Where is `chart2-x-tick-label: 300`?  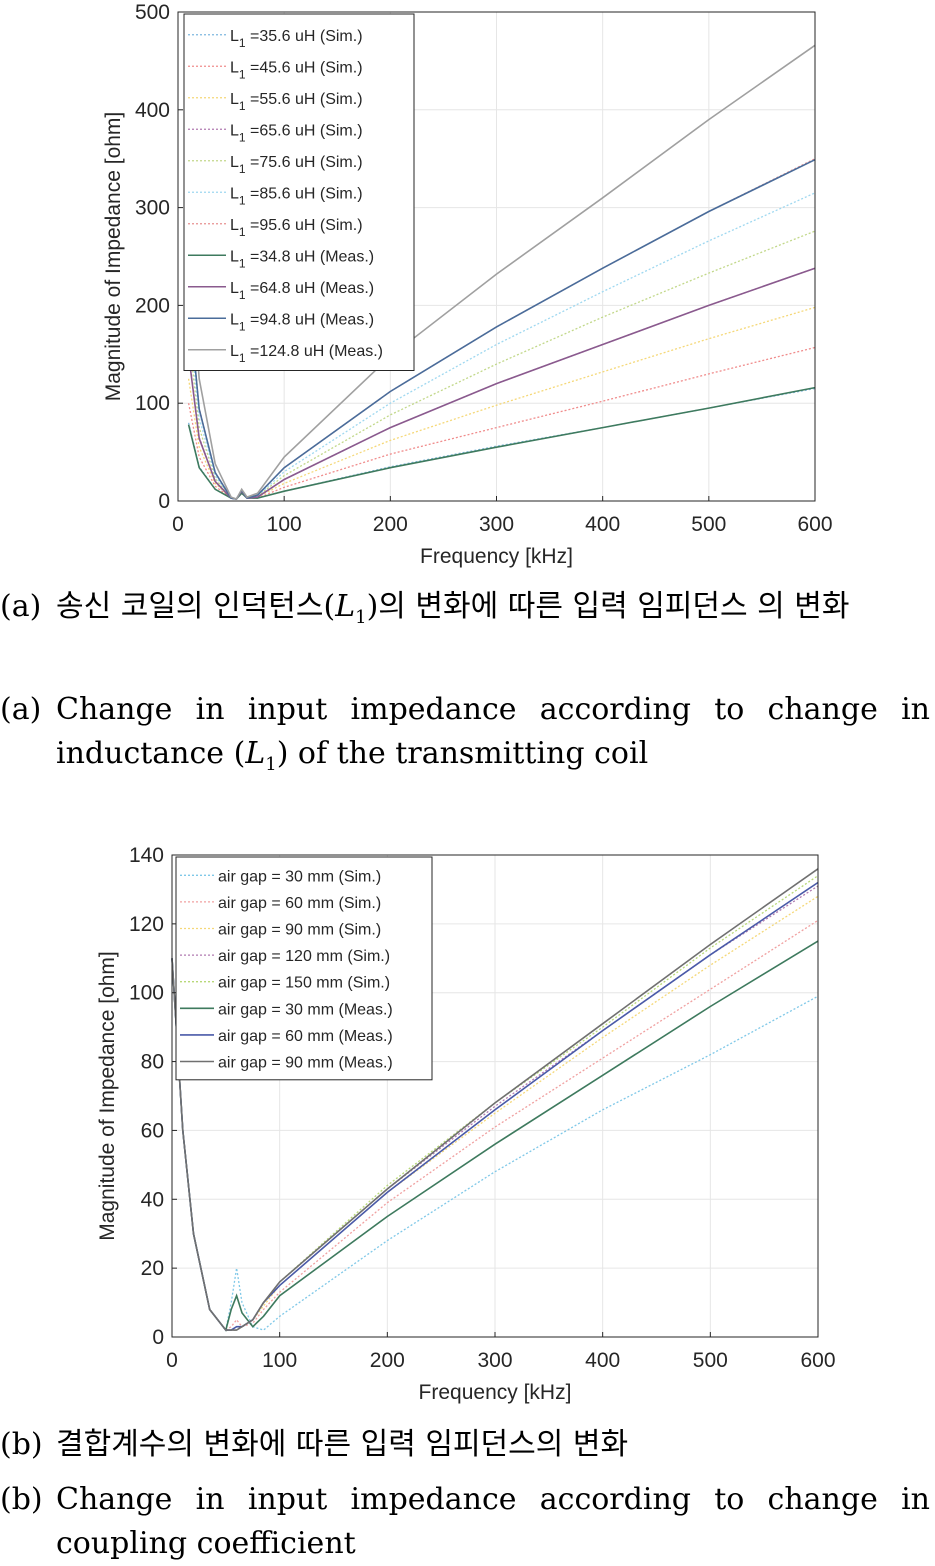
chart2-x-tick-label: 300 is located at coordinates (494, 1360).